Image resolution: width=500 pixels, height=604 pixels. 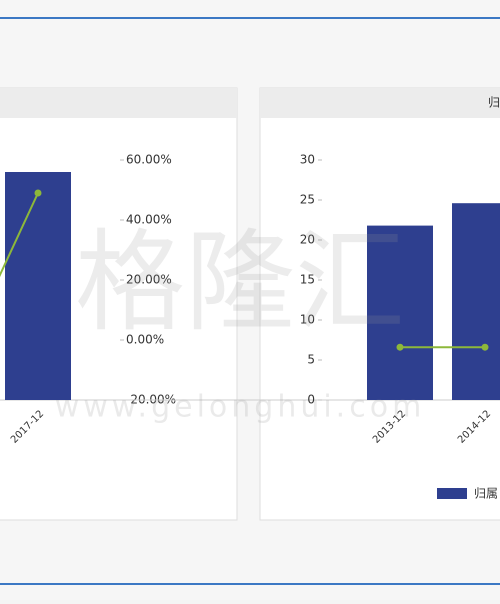 I want to click on y2-tick-label: 20.00%, so click(x=149, y=280).